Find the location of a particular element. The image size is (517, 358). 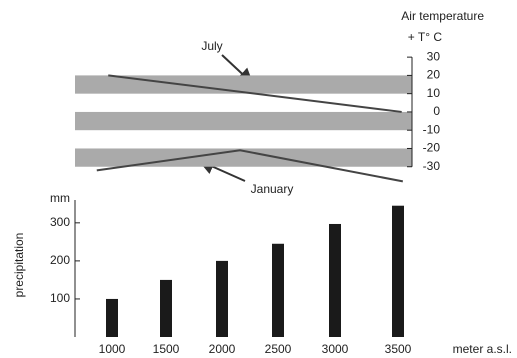

axis-unit: mm is located at coordinates (60, 198).